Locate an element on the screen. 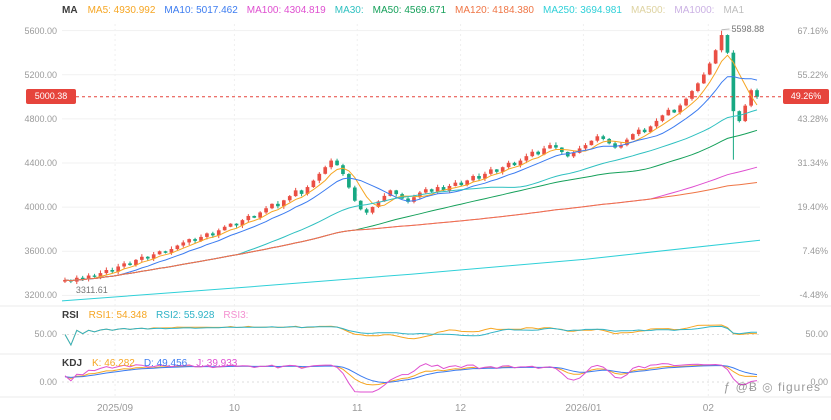 This screenshot has width=831, height=420. watermark: ƒ @Ƀ ◎ figures is located at coordinates (772, 387).